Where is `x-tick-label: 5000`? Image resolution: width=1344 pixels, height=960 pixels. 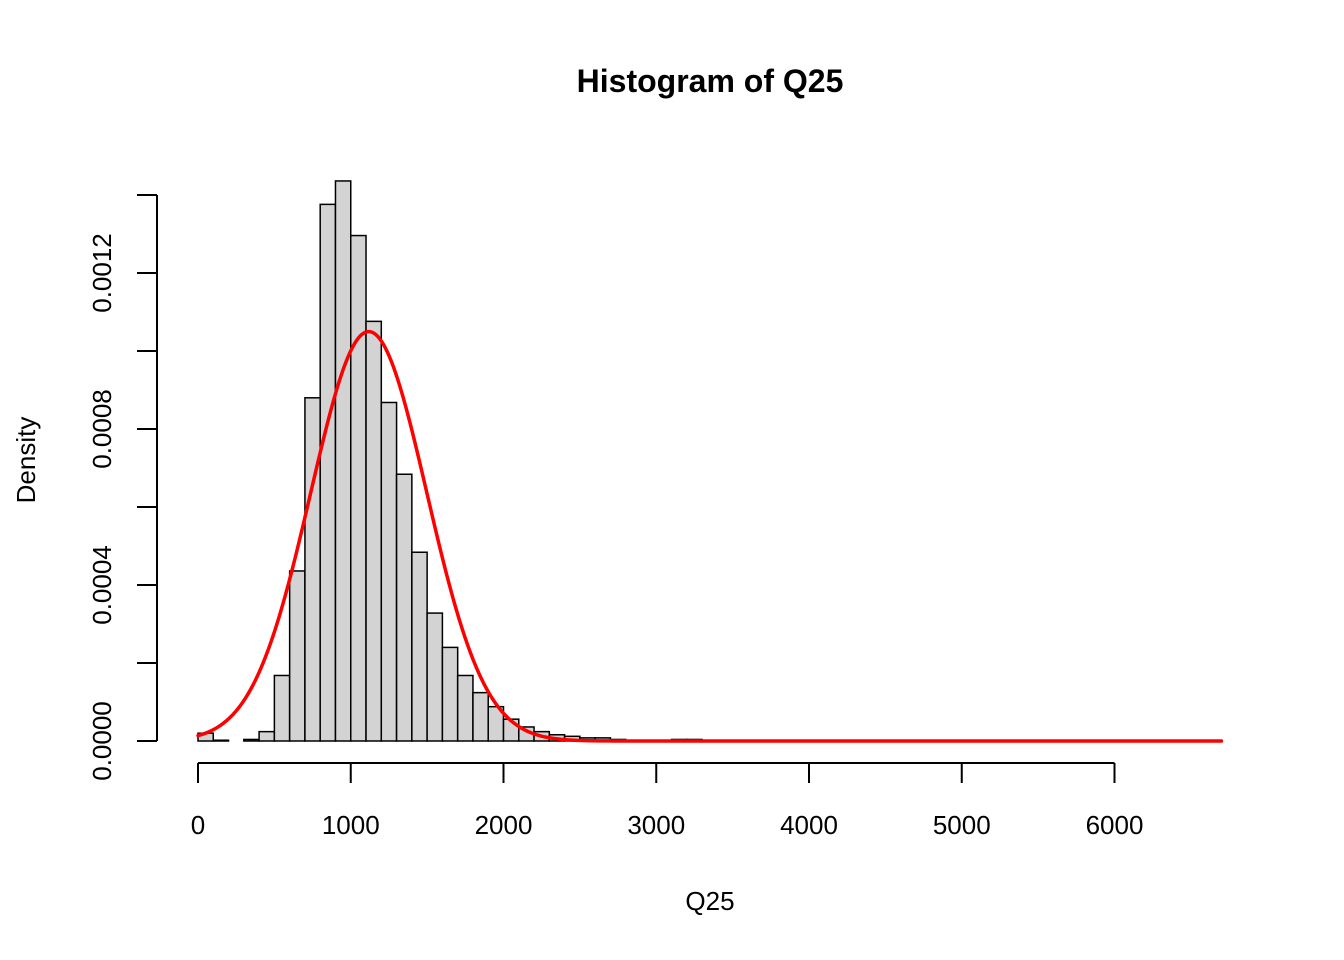 x-tick-label: 5000 is located at coordinates (962, 825).